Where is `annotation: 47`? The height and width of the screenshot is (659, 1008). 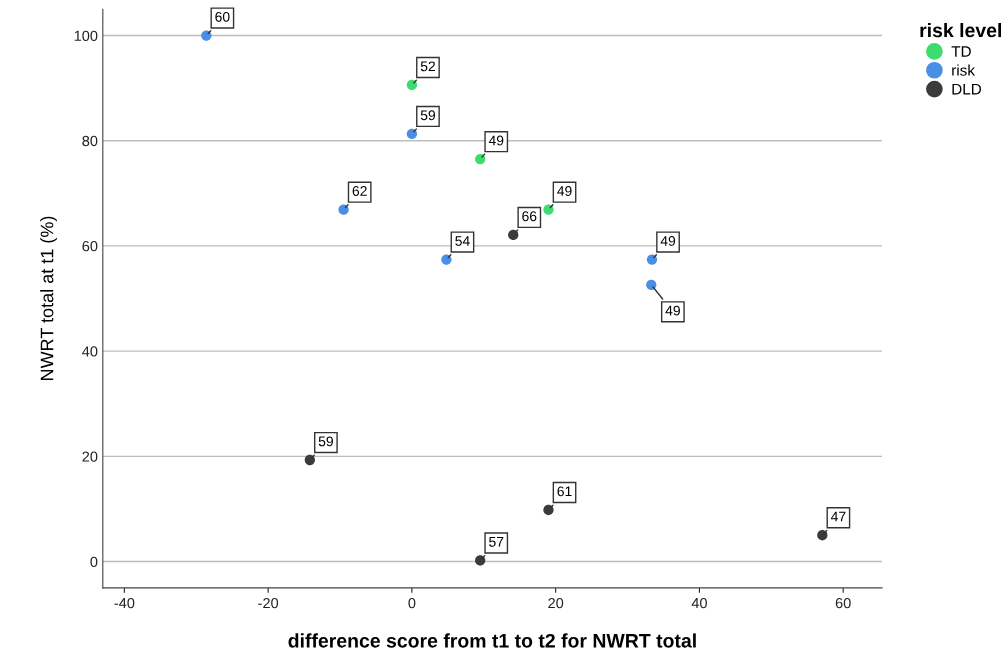
annotation: 47 is located at coordinates (838, 516).